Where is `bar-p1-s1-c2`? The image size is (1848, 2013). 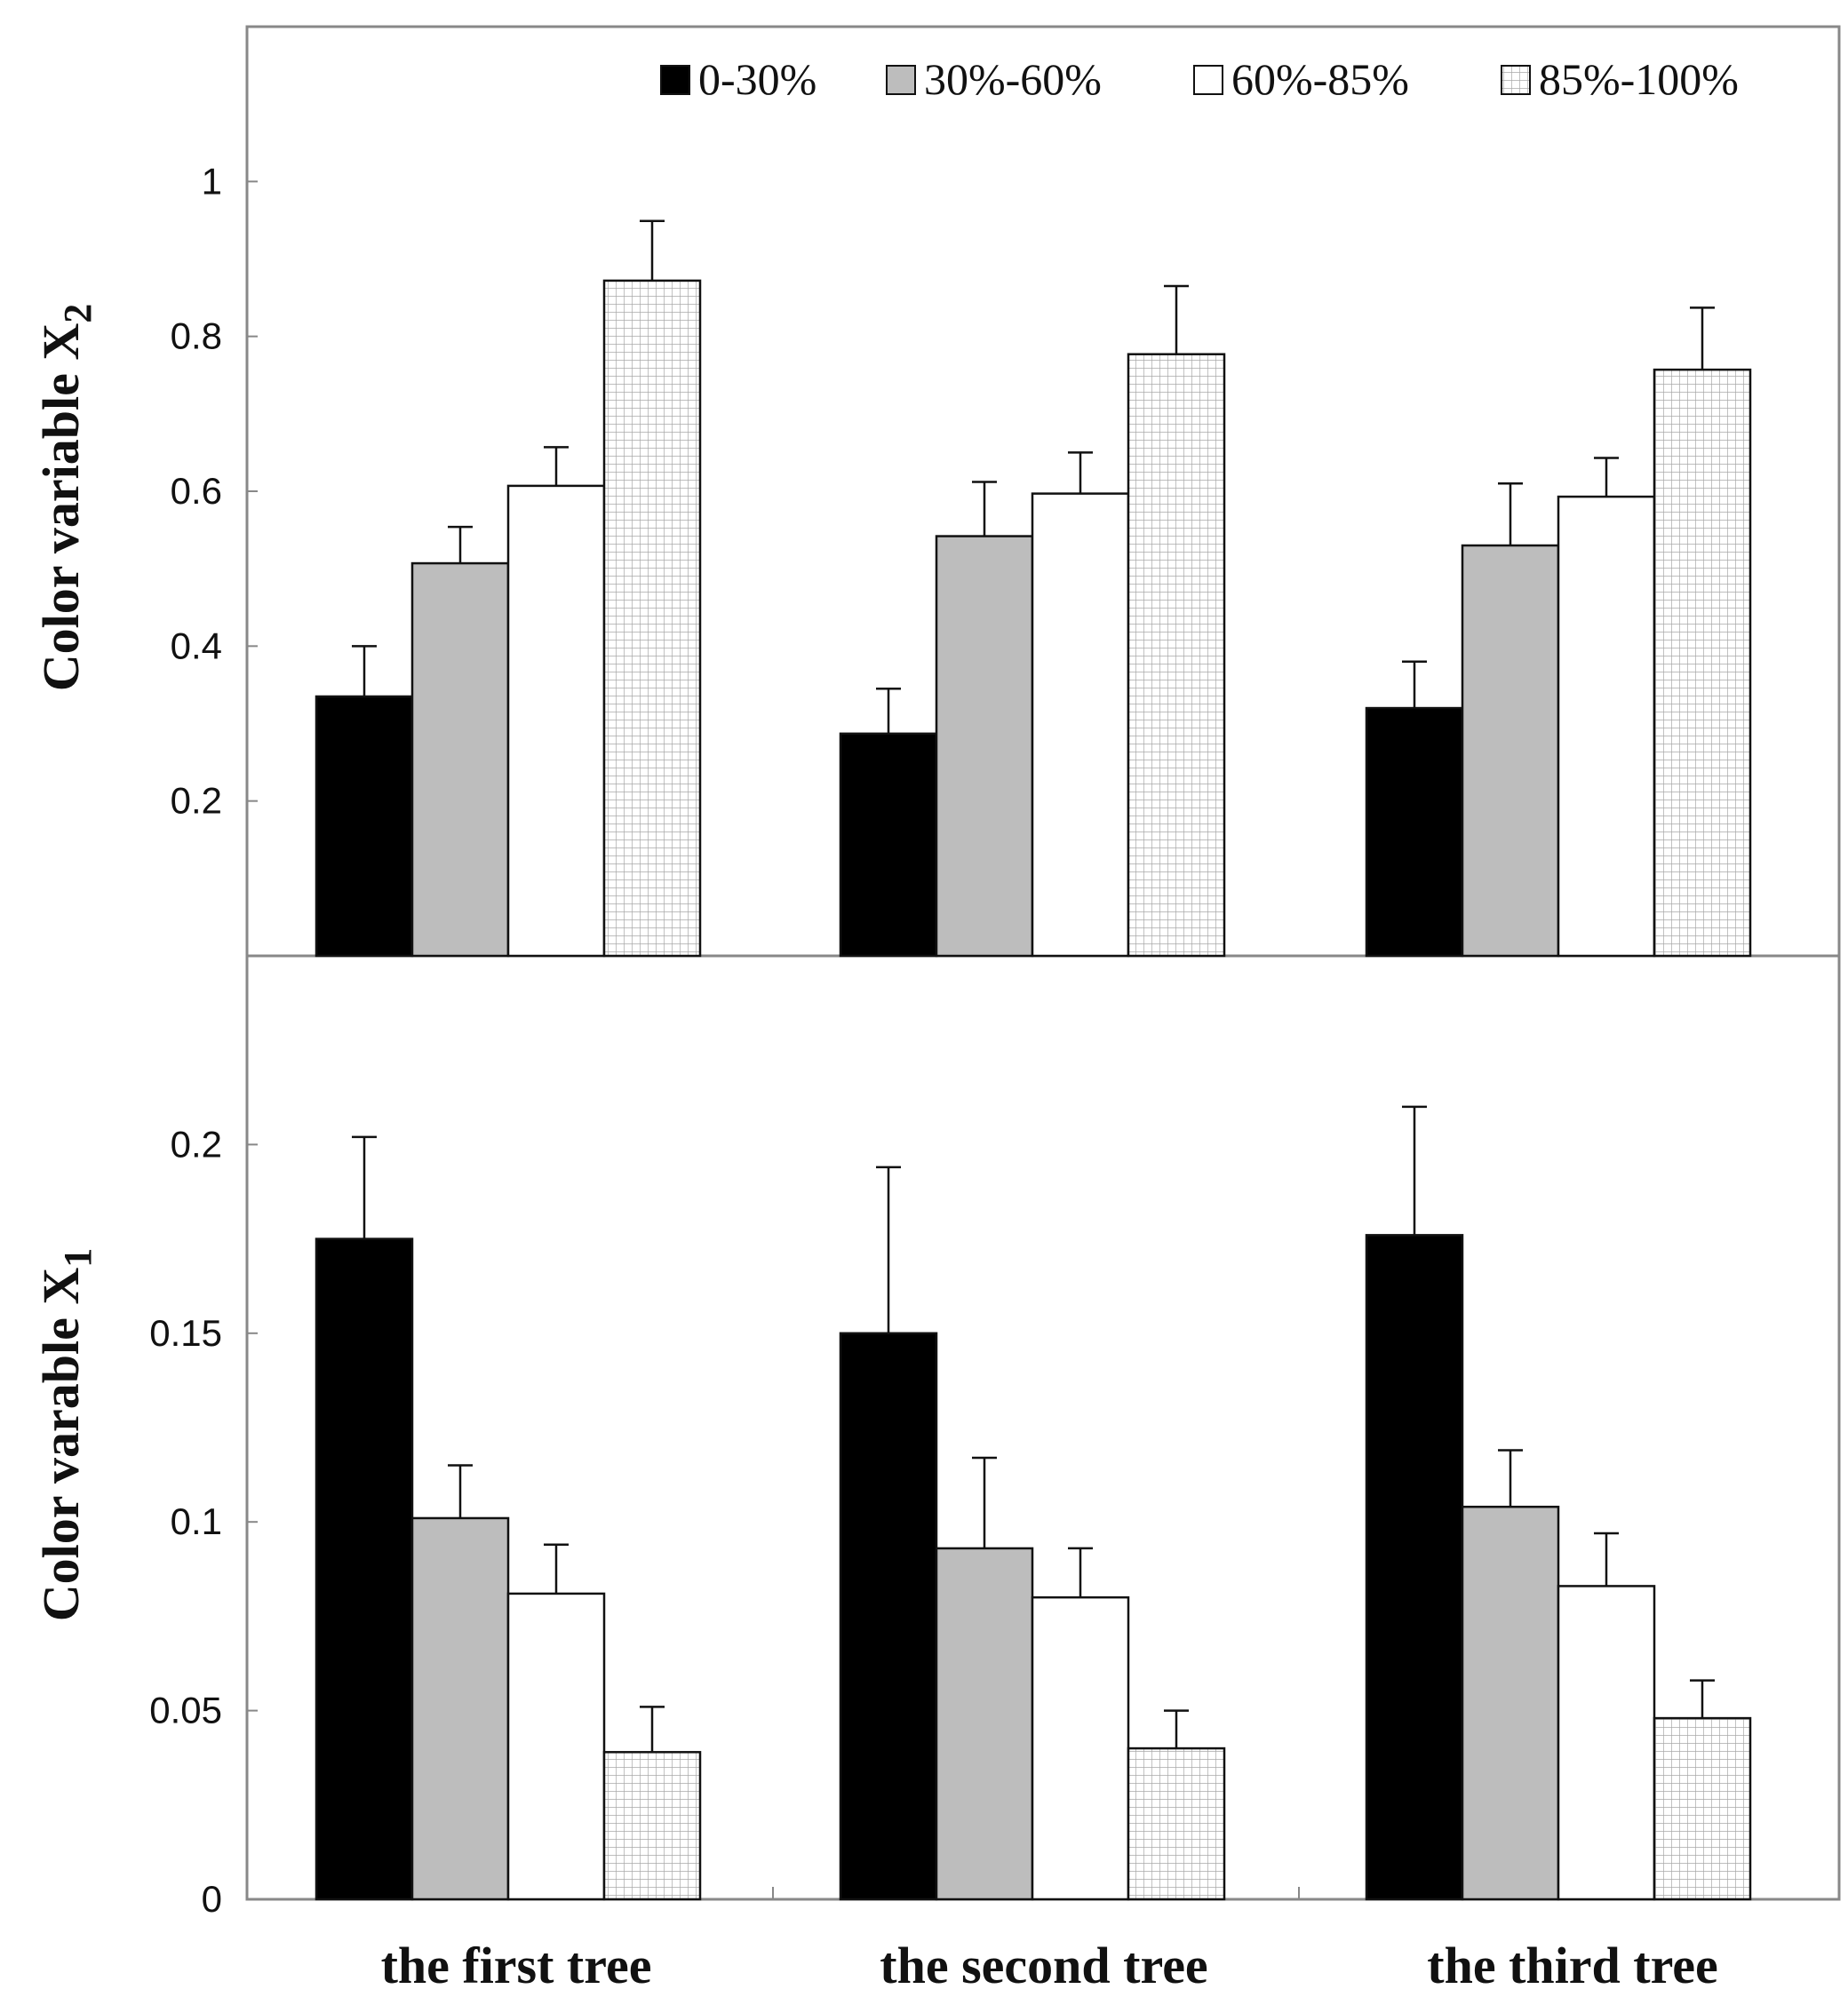
bar-p1-s1-c2 is located at coordinates (1510, 1703).